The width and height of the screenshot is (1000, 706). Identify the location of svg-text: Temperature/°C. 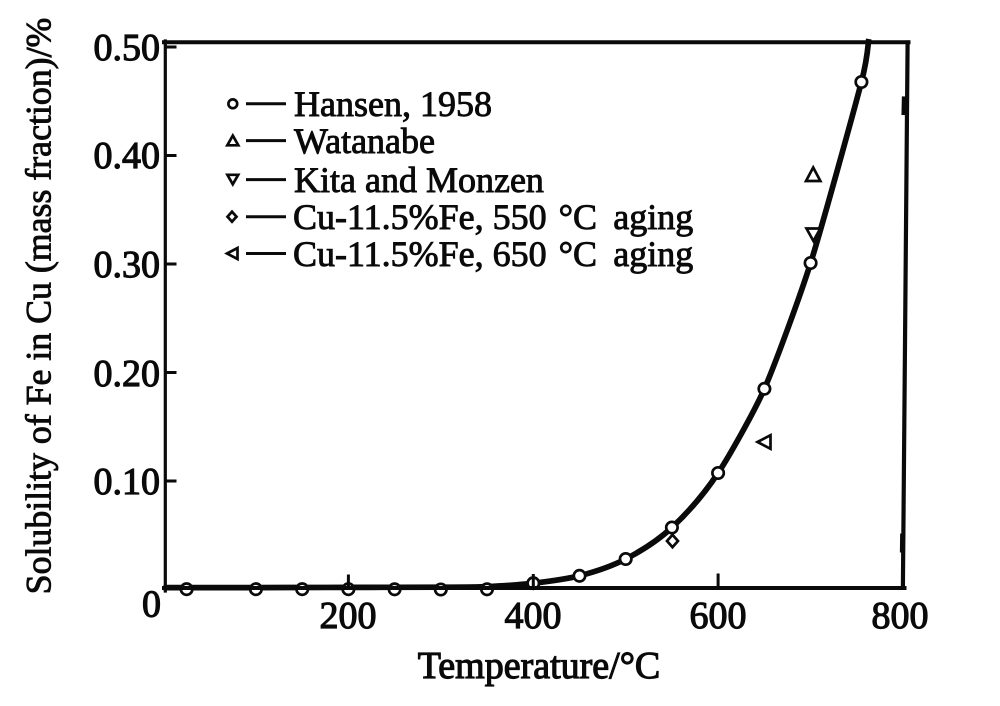
(539, 666).